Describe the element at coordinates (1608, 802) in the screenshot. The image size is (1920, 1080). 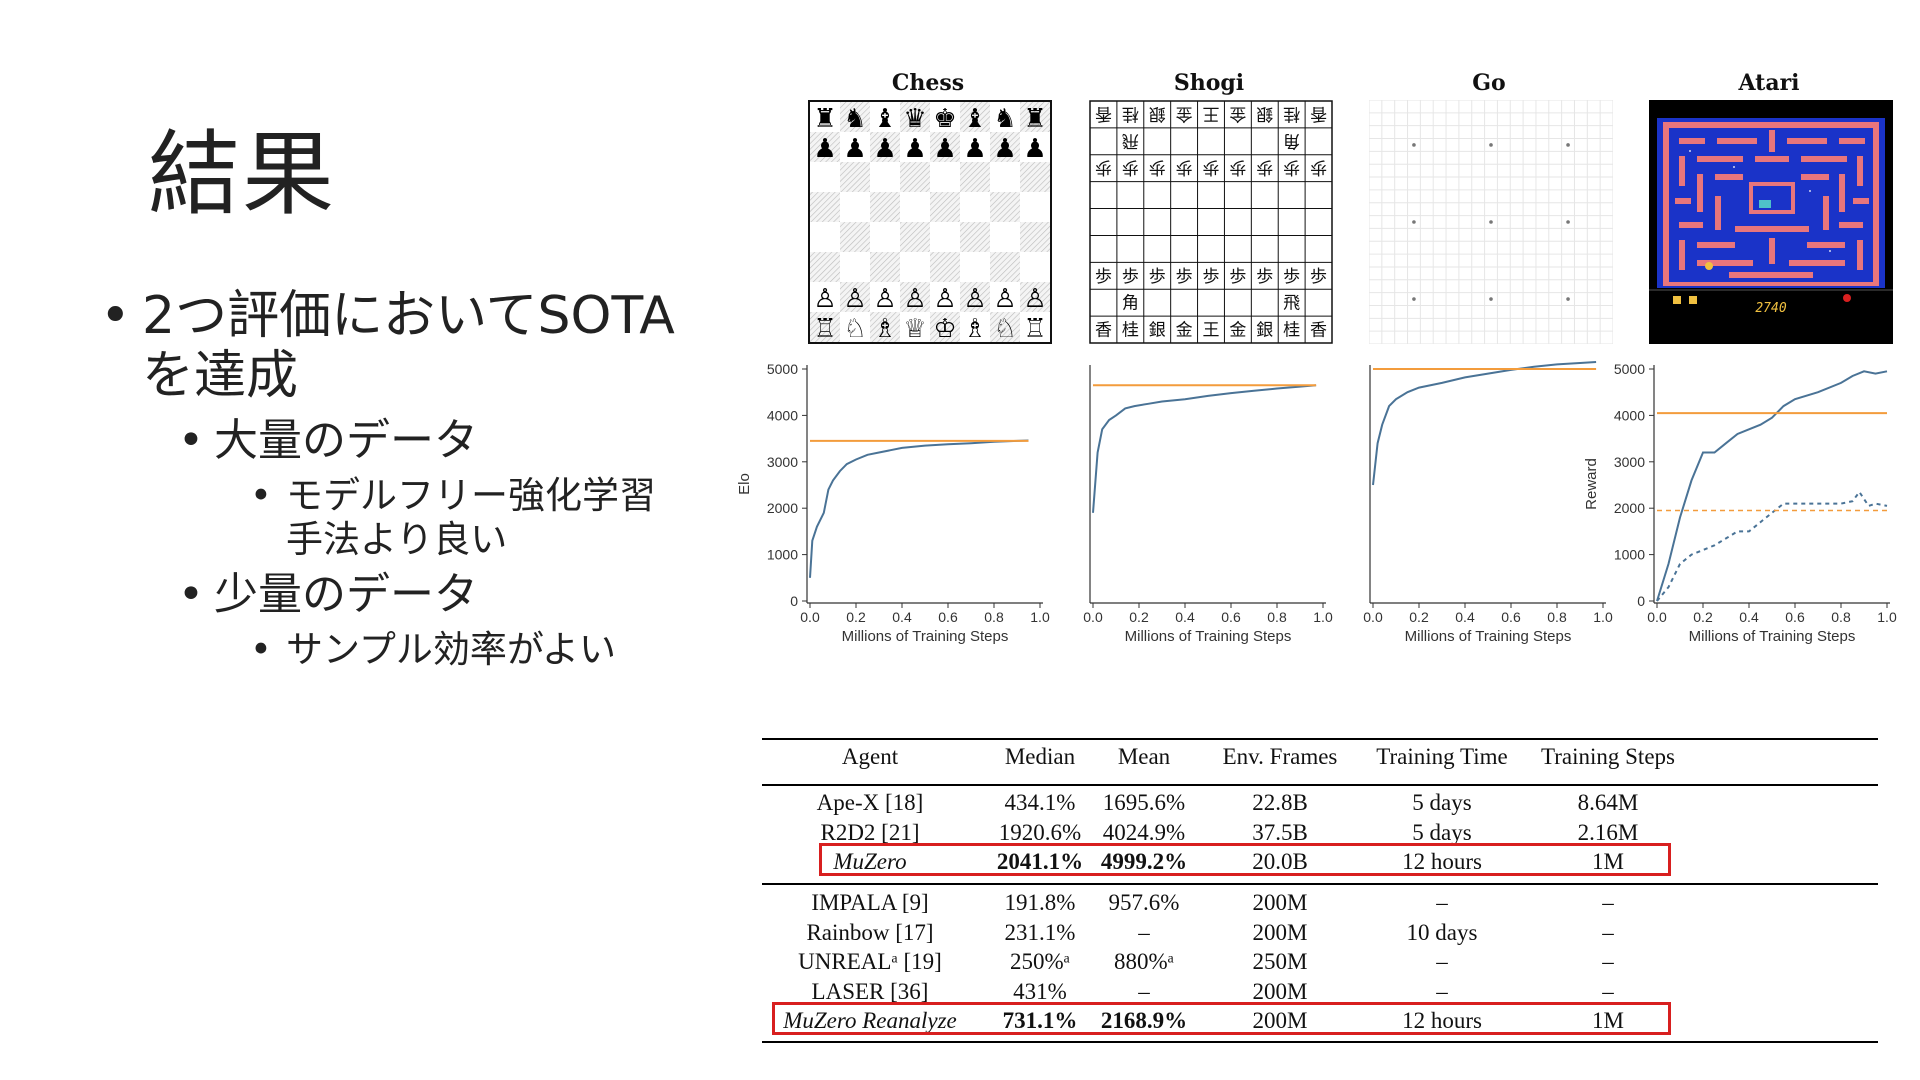
I see `table-cell: 8.64M` at that location.